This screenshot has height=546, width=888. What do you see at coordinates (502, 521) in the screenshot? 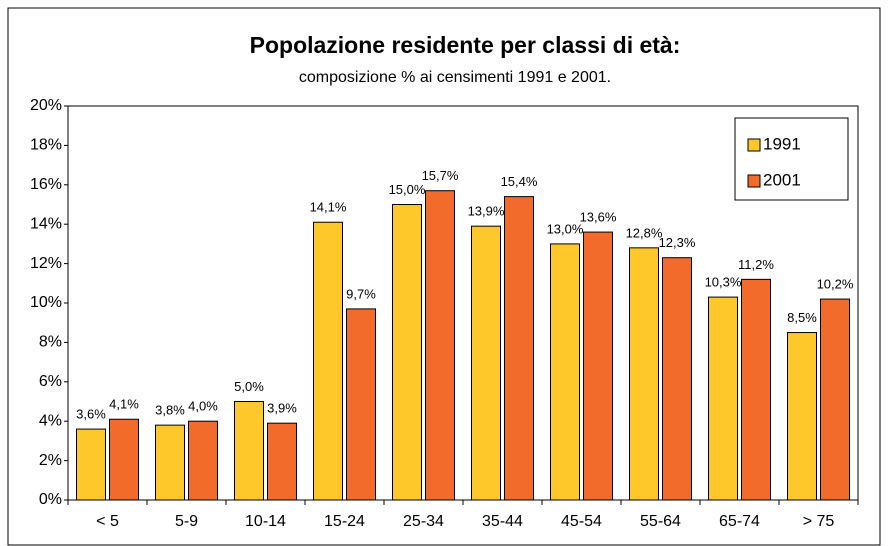
I see `x-tick-label: 35-44` at bounding box center [502, 521].